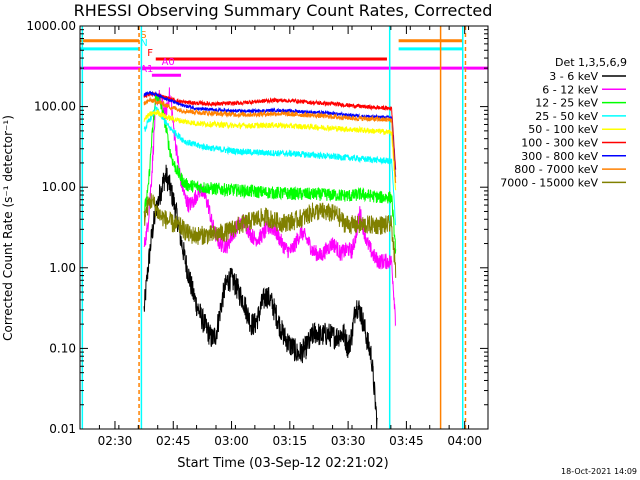 The width and height of the screenshot is (640, 480). I want to click on legend-label: 800 - 7000 keV, so click(556, 169).